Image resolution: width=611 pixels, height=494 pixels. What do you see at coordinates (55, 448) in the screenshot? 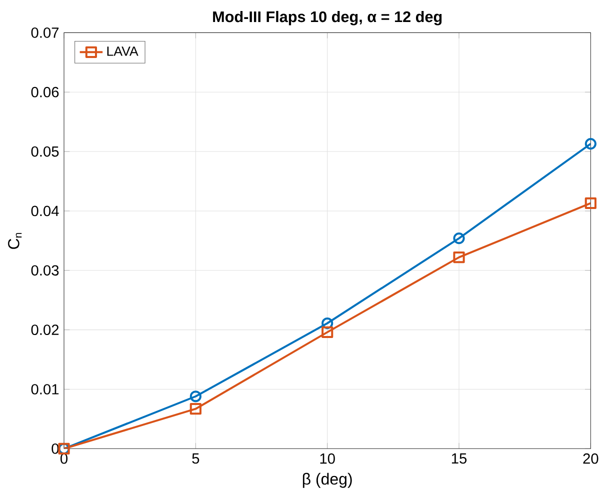
I see `y-tick-label: 0` at bounding box center [55, 448].